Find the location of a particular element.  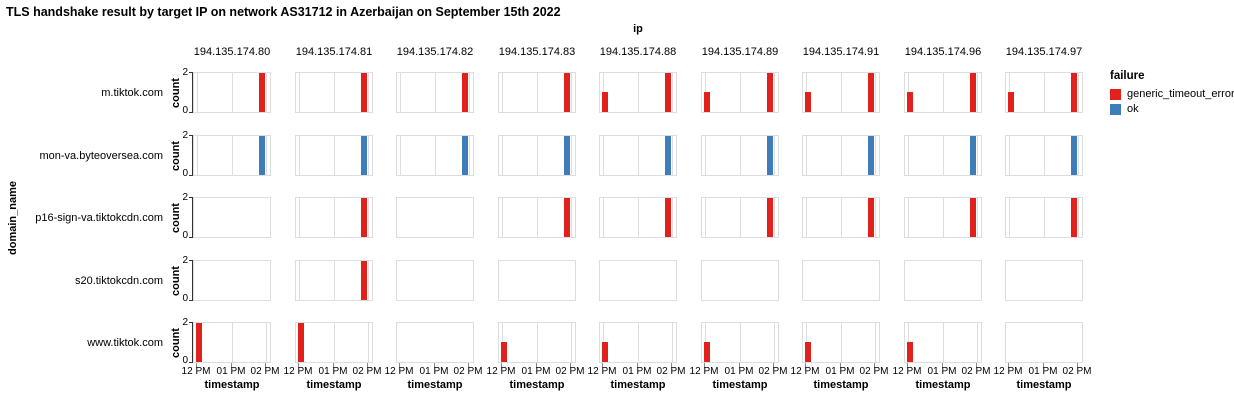

row-label: mon-va.byteoversea.com is located at coordinates (101, 155).